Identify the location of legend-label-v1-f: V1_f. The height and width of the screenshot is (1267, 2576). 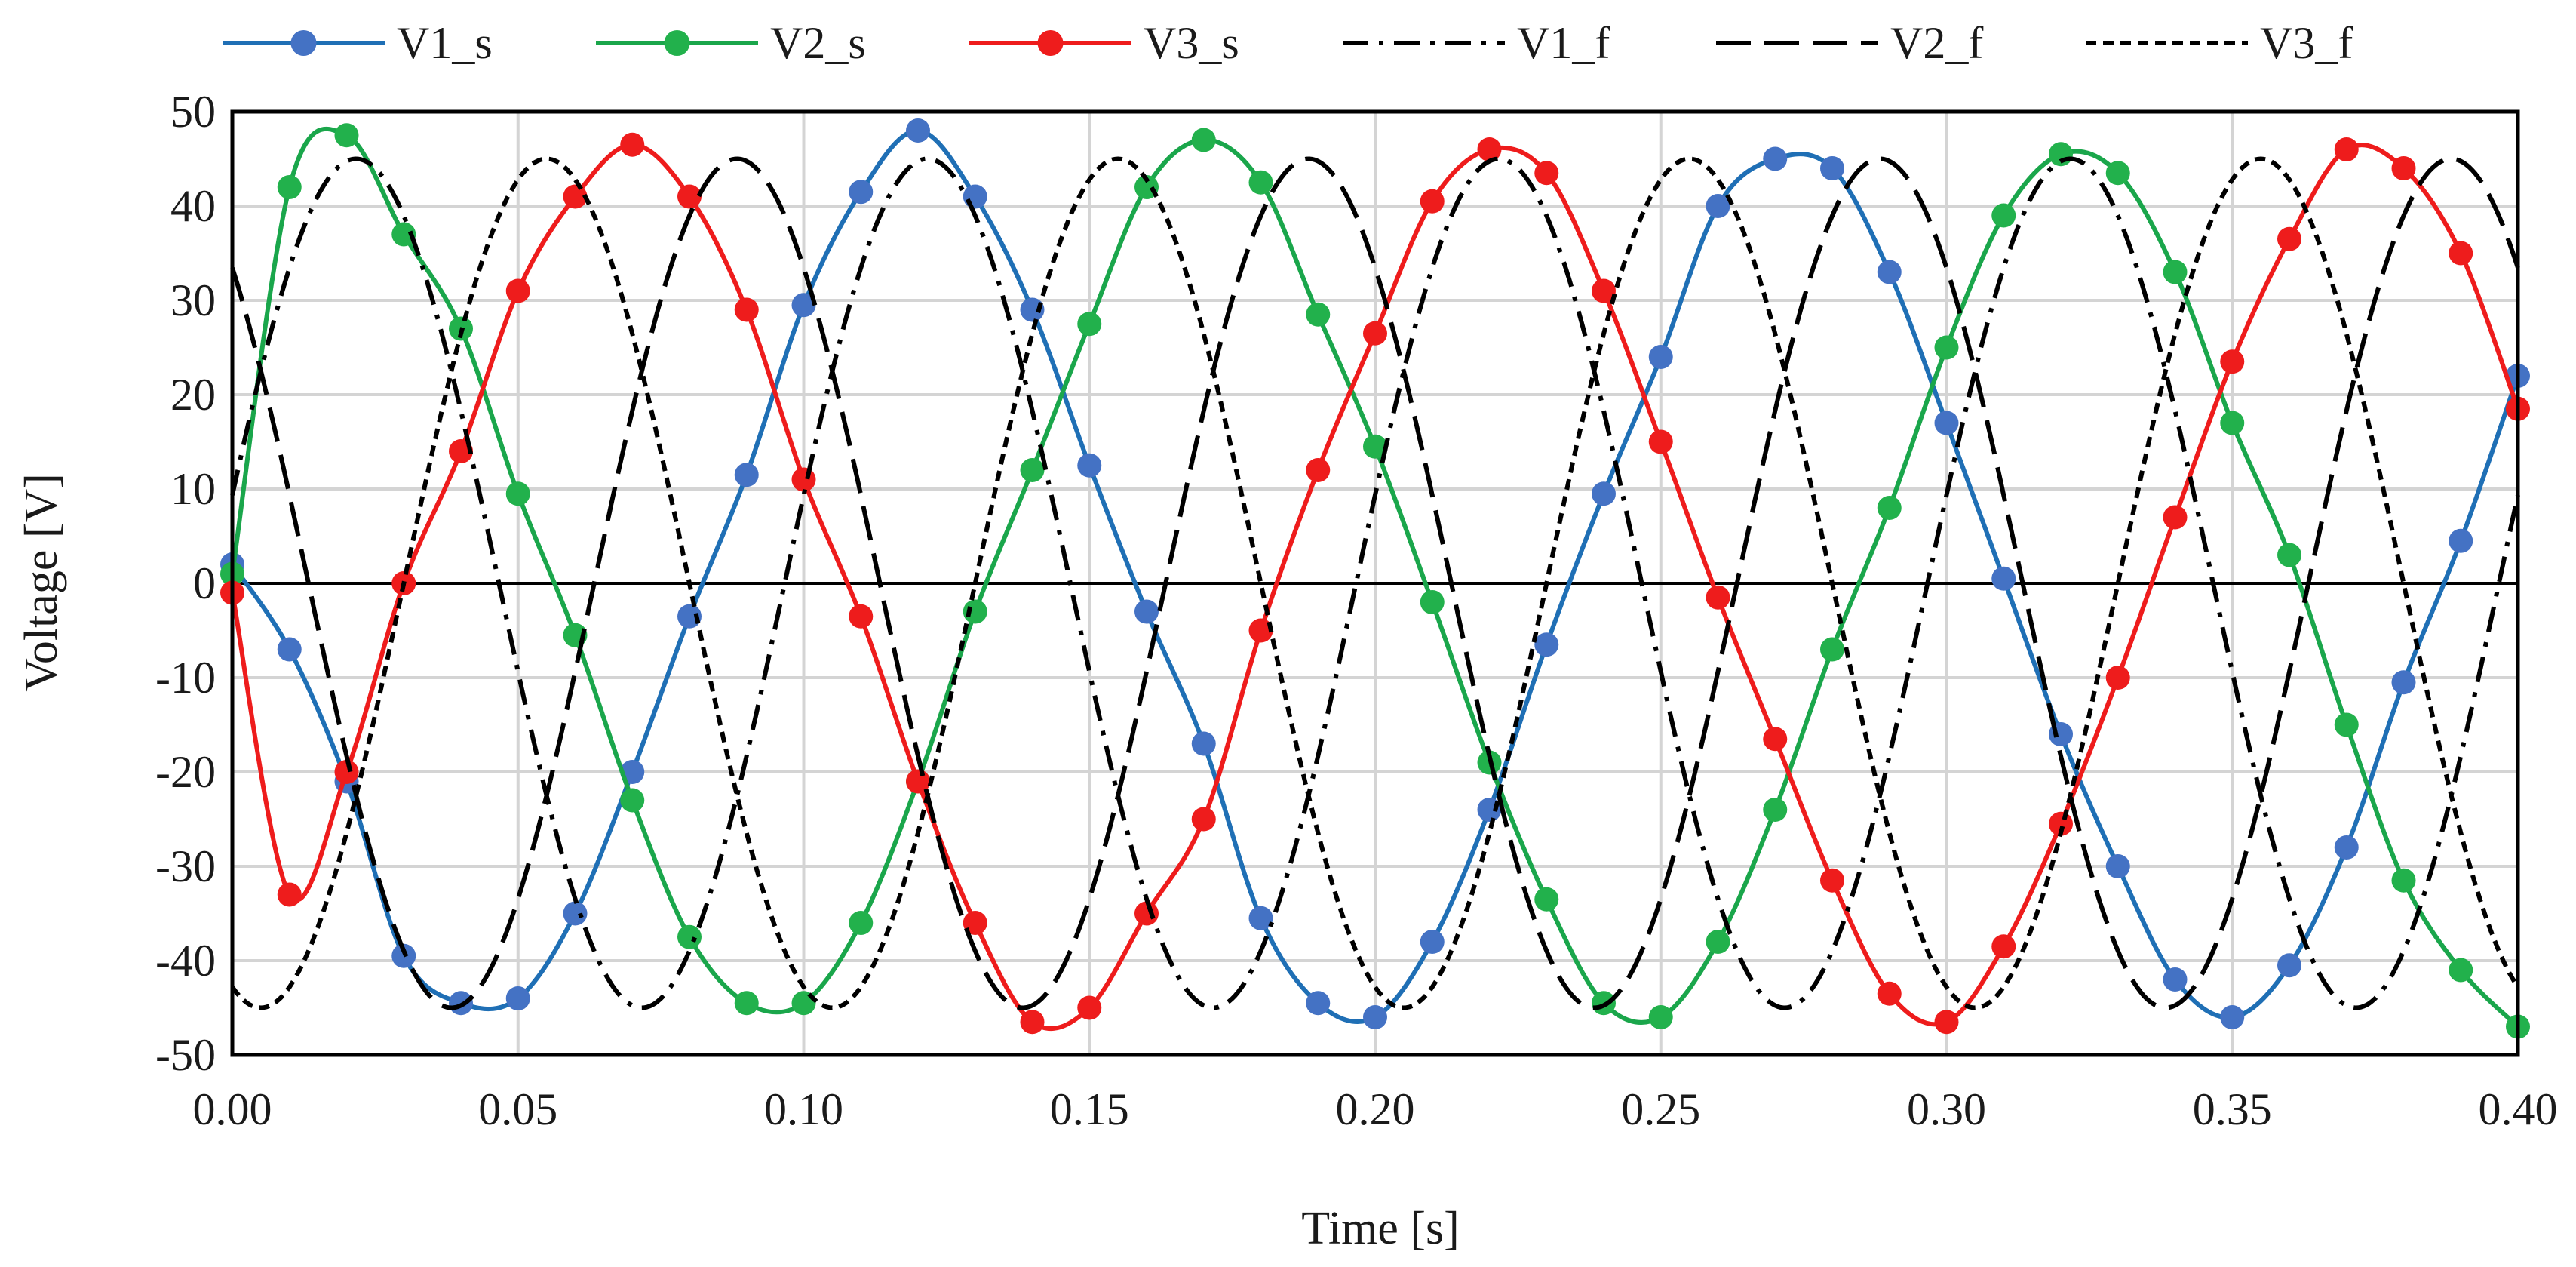
(1563, 43).